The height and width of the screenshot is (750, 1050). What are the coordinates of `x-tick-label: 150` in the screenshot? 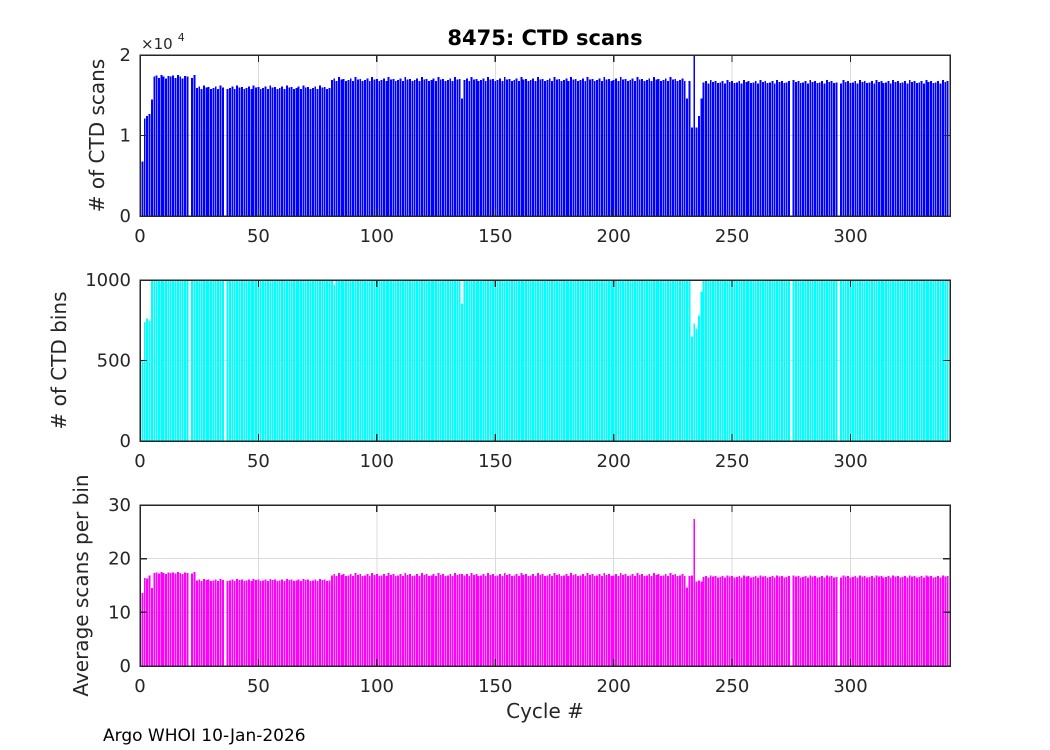 It's located at (495, 686).